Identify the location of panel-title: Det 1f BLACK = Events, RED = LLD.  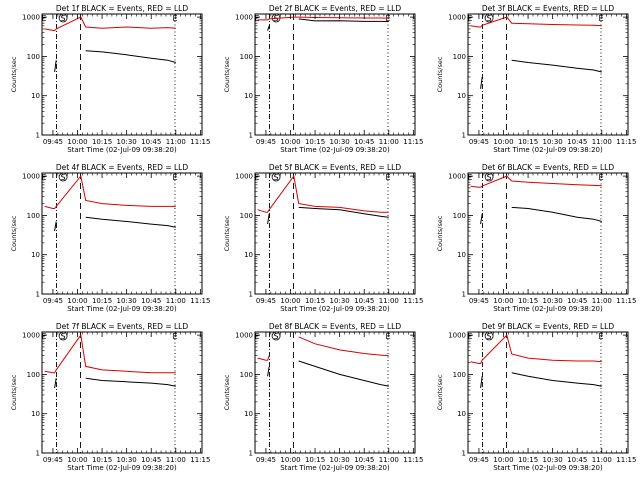
(122, 8).